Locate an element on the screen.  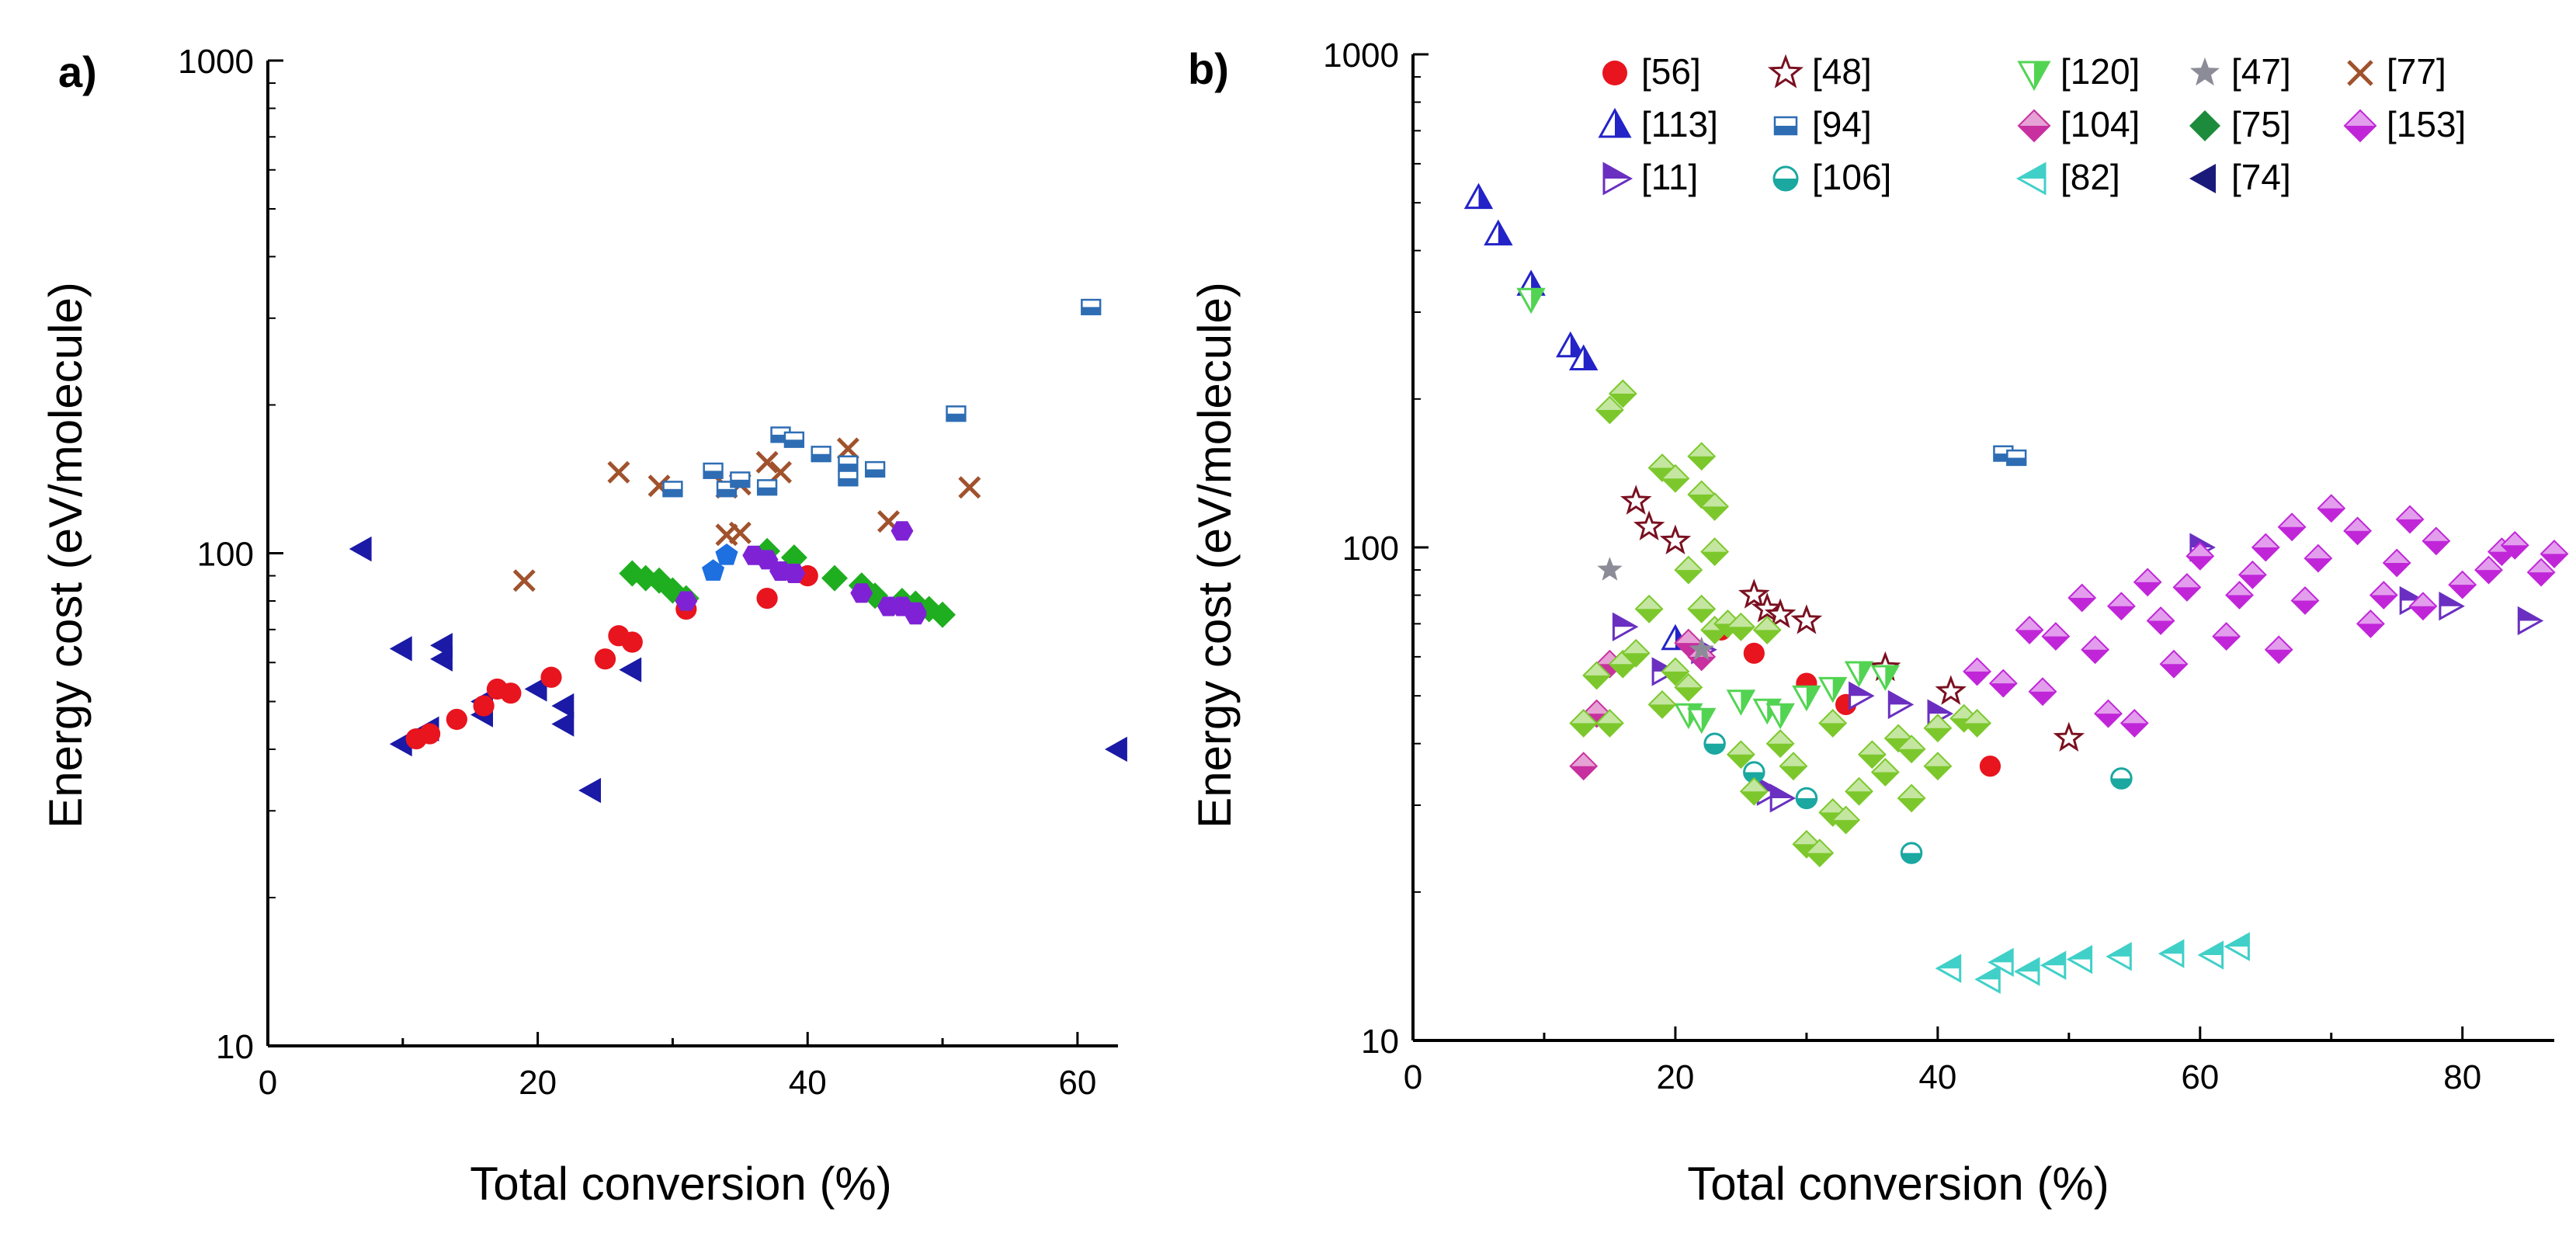
legend-entry: [94] is located at coordinates (1822, 124).